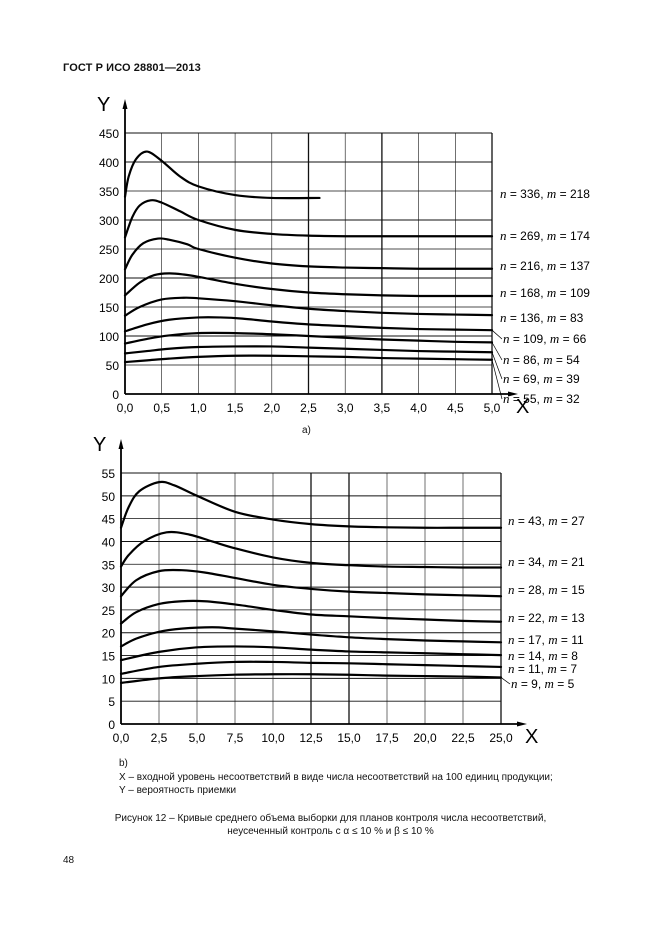  What do you see at coordinates (543, 655) in the screenshot?
I see `series-label-n14: n = 14, m = 8` at bounding box center [543, 655].